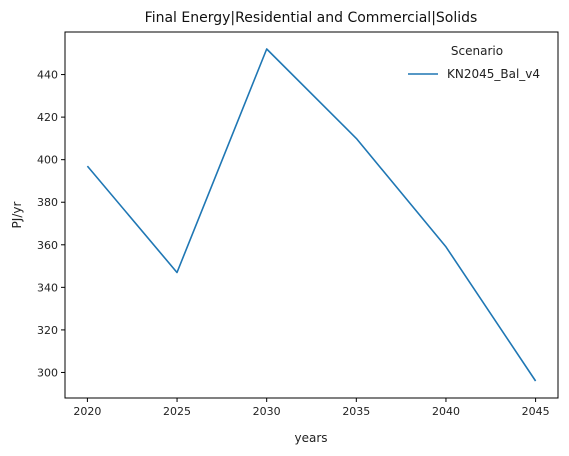 This screenshot has height=456, width=569. What do you see at coordinates (536, 411) in the screenshot?
I see `x-tick-label: 2045` at bounding box center [536, 411].